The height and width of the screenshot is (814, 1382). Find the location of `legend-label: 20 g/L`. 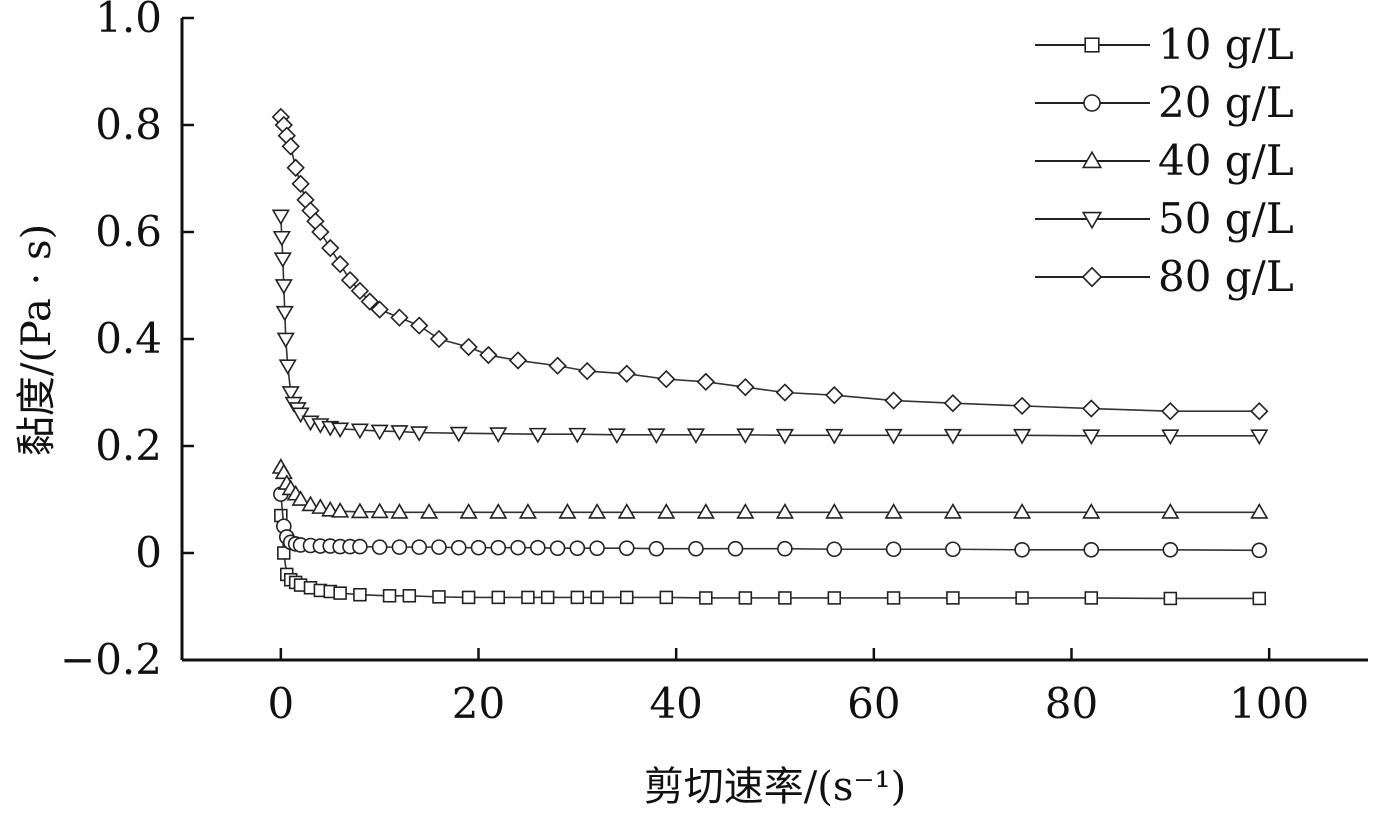

legend-label: 20 g/L is located at coordinates (1226, 102).